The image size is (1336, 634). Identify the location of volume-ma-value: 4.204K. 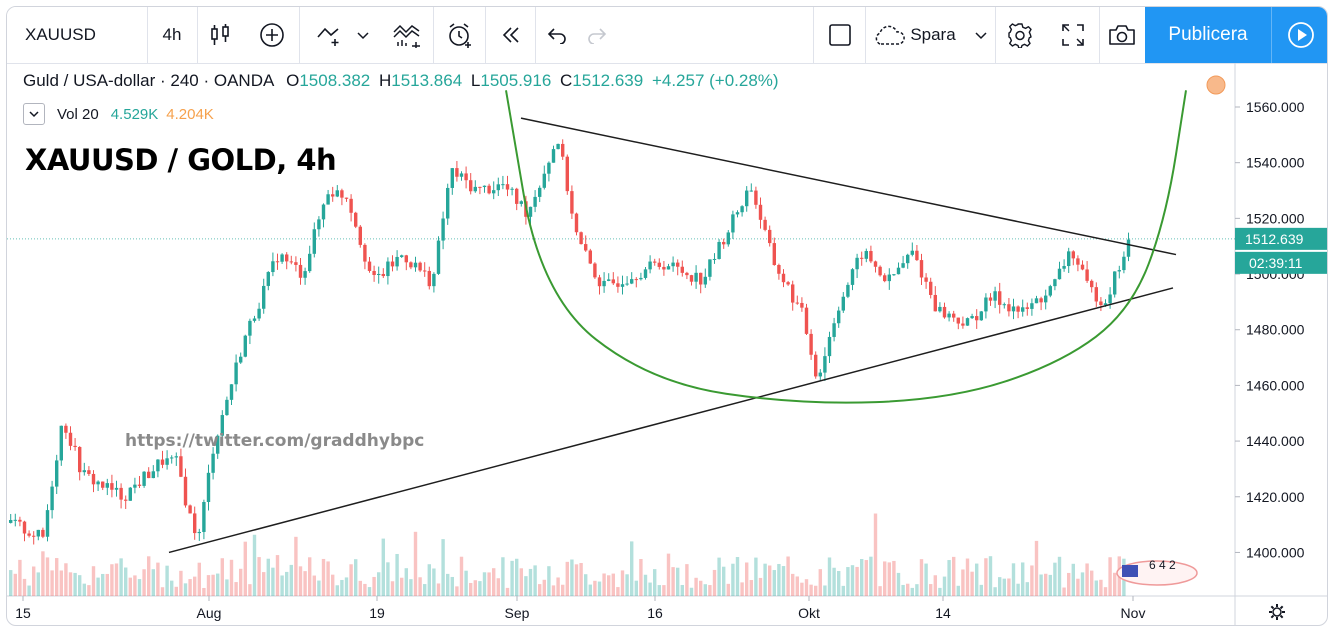
(190, 114).